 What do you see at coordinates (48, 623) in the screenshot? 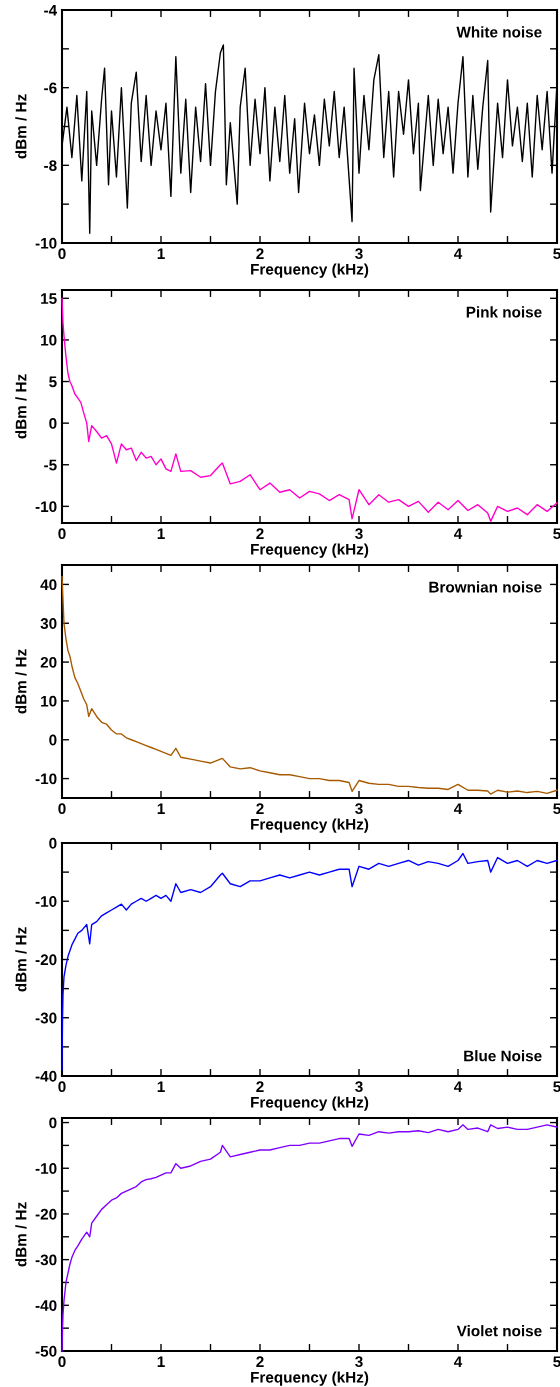
I see `y-tick-label: 30` at bounding box center [48, 623].